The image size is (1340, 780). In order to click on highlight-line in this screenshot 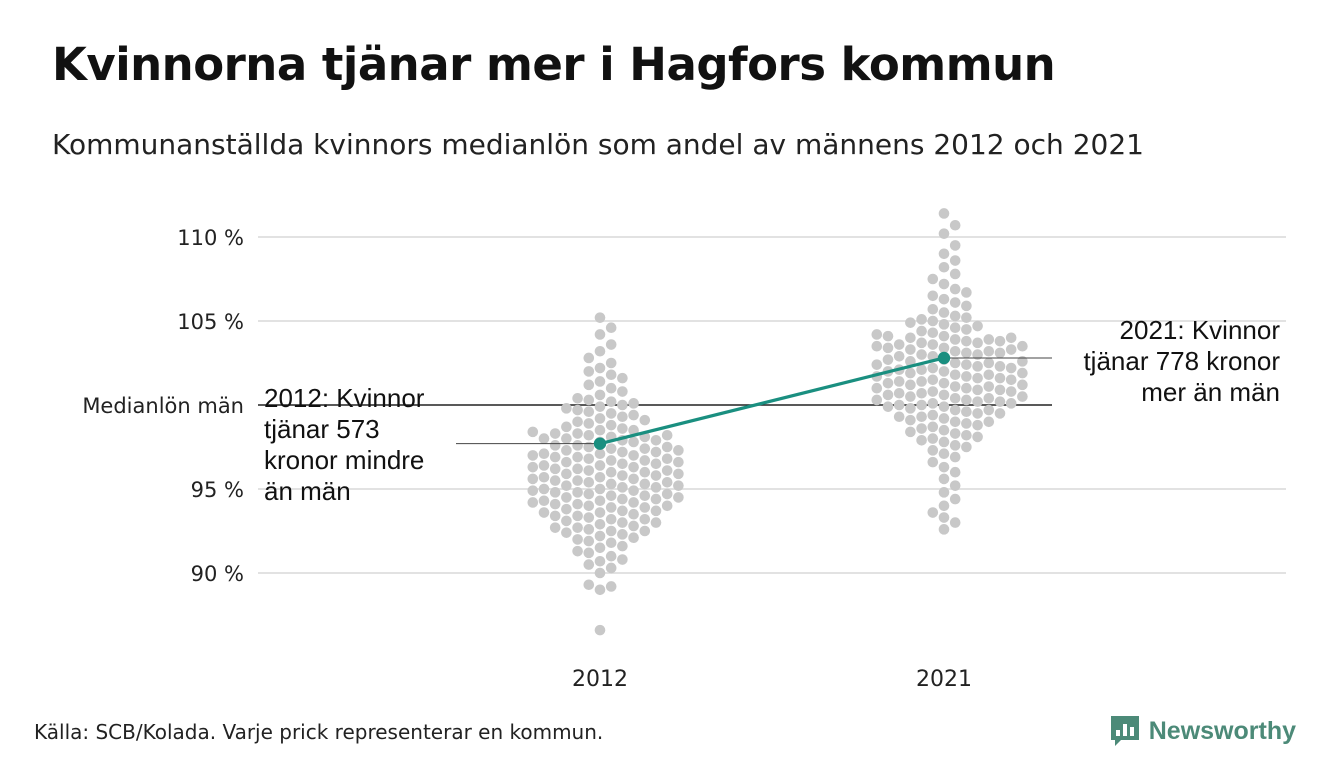, I will do `click(772, 401)`.